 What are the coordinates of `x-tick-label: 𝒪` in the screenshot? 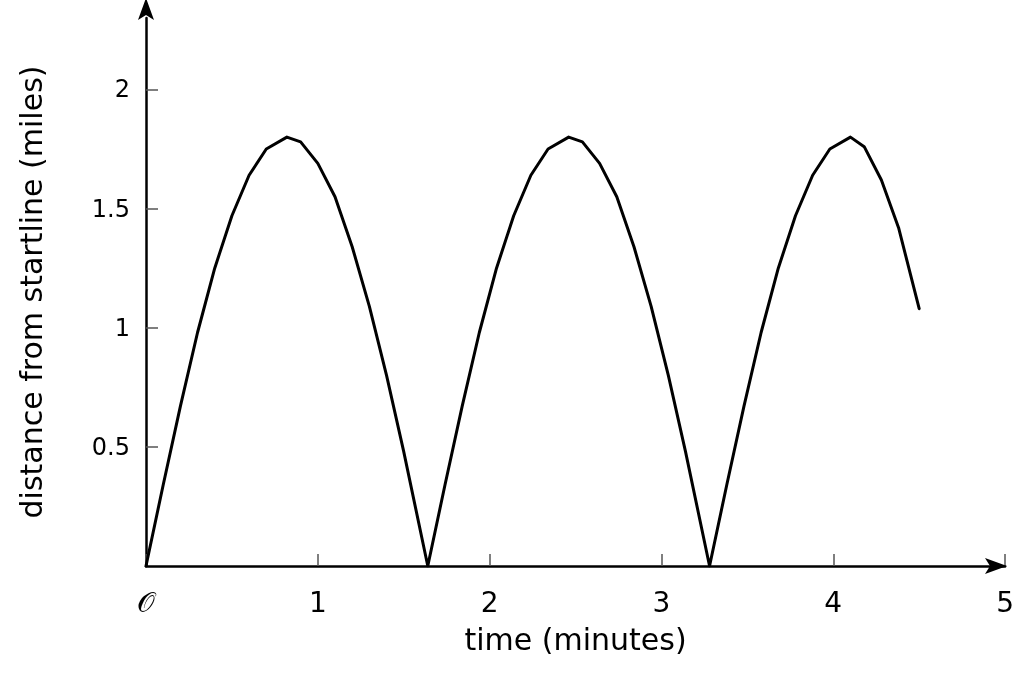 It's located at (147, 602).